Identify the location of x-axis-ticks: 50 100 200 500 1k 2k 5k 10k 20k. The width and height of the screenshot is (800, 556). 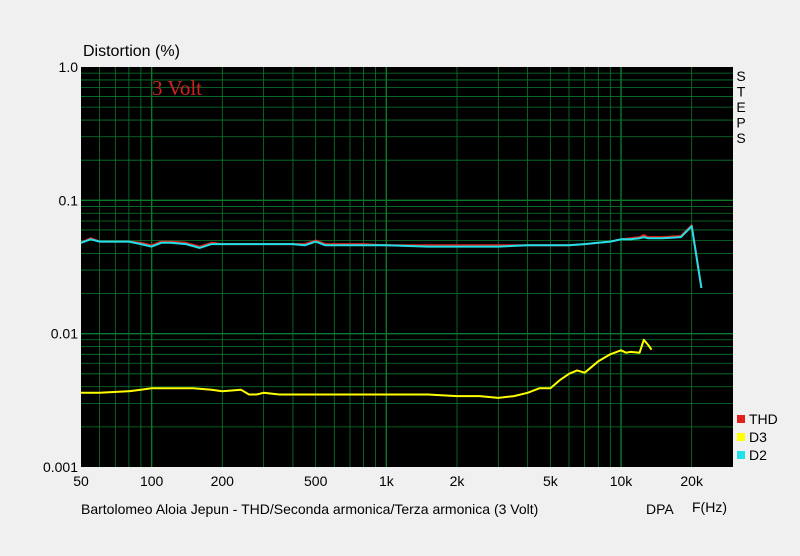
(388, 481).